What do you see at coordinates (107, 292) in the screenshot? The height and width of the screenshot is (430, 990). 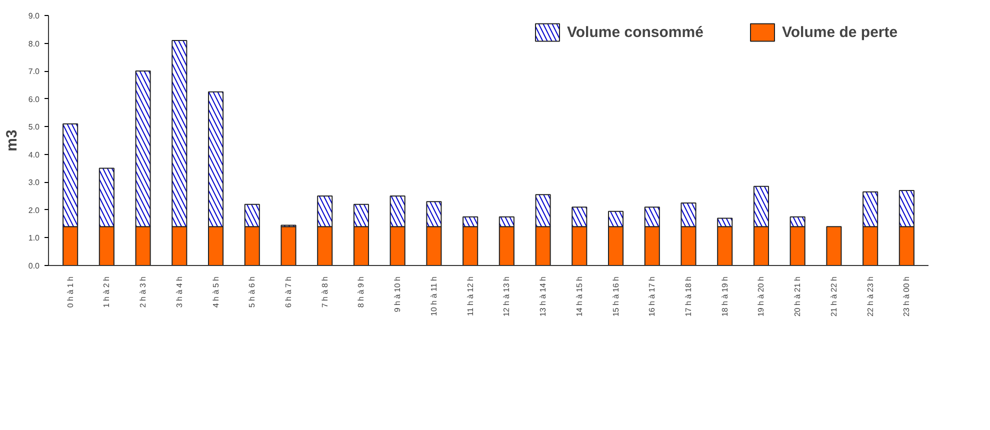 I see `x-tick-label: 1 h à 2 h` at bounding box center [107, 292].